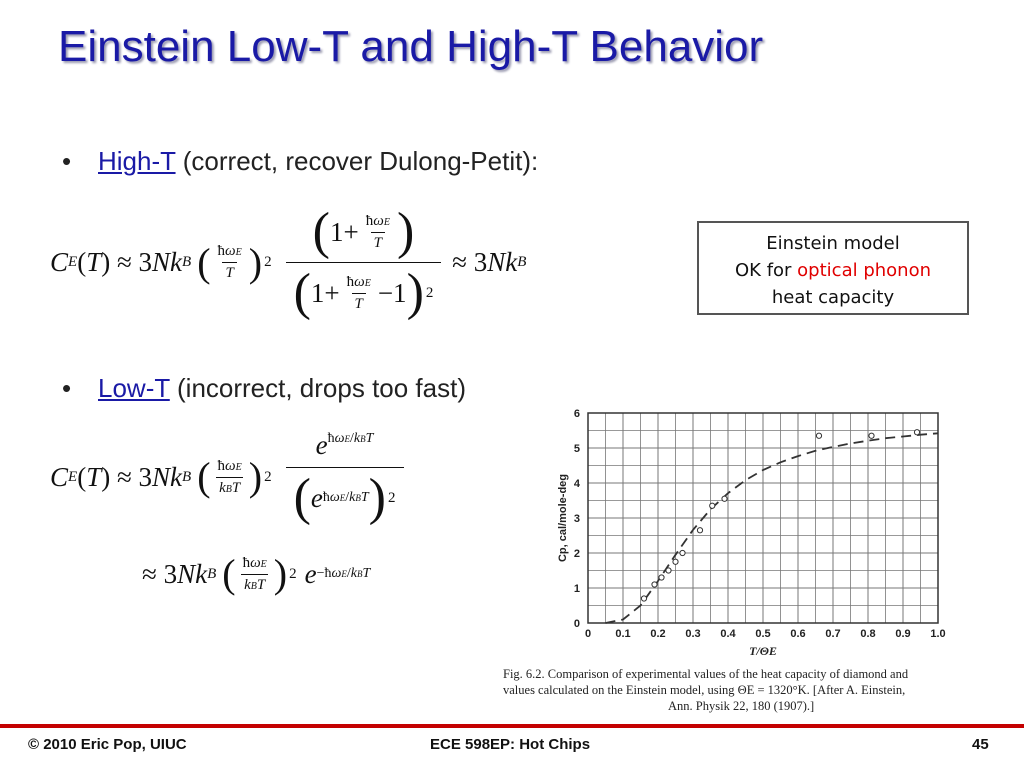 This screenshot has height=768, width=1024. Describe the element at coordinates (833, 297) in the screenshot. I see `note-line-3: heat capacity` at that location.